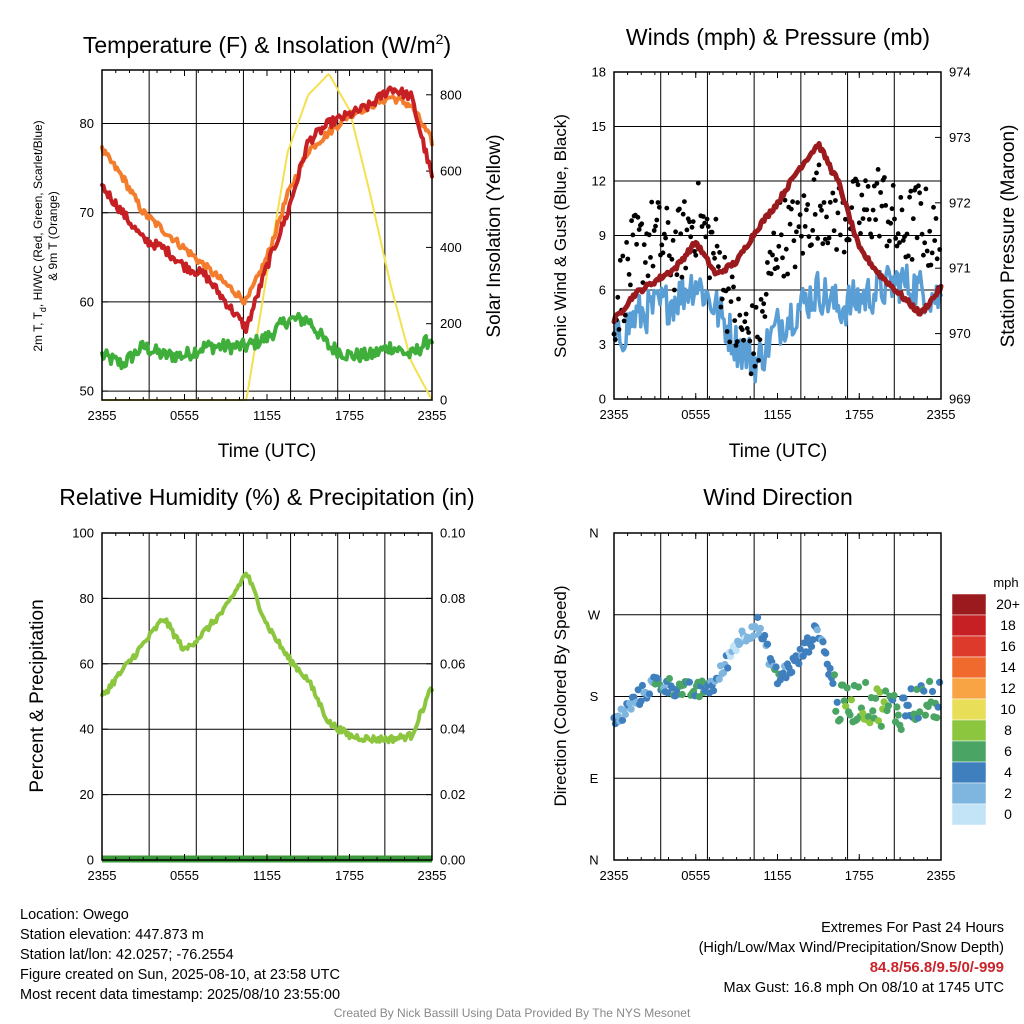 This screenshot has height=1024, width=1024. I want to click on y-tick-label: 100, so click(83, 533).